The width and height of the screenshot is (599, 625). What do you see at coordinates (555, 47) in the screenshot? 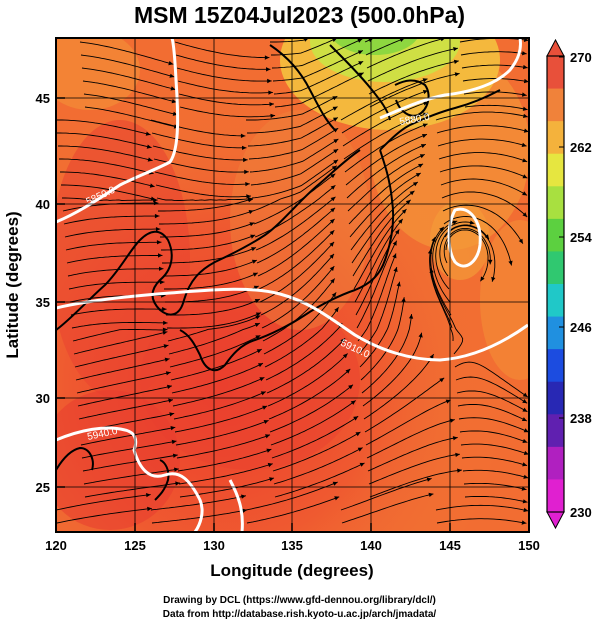
I see `colorbar-top-arrow` at bounding box center [555, 47].